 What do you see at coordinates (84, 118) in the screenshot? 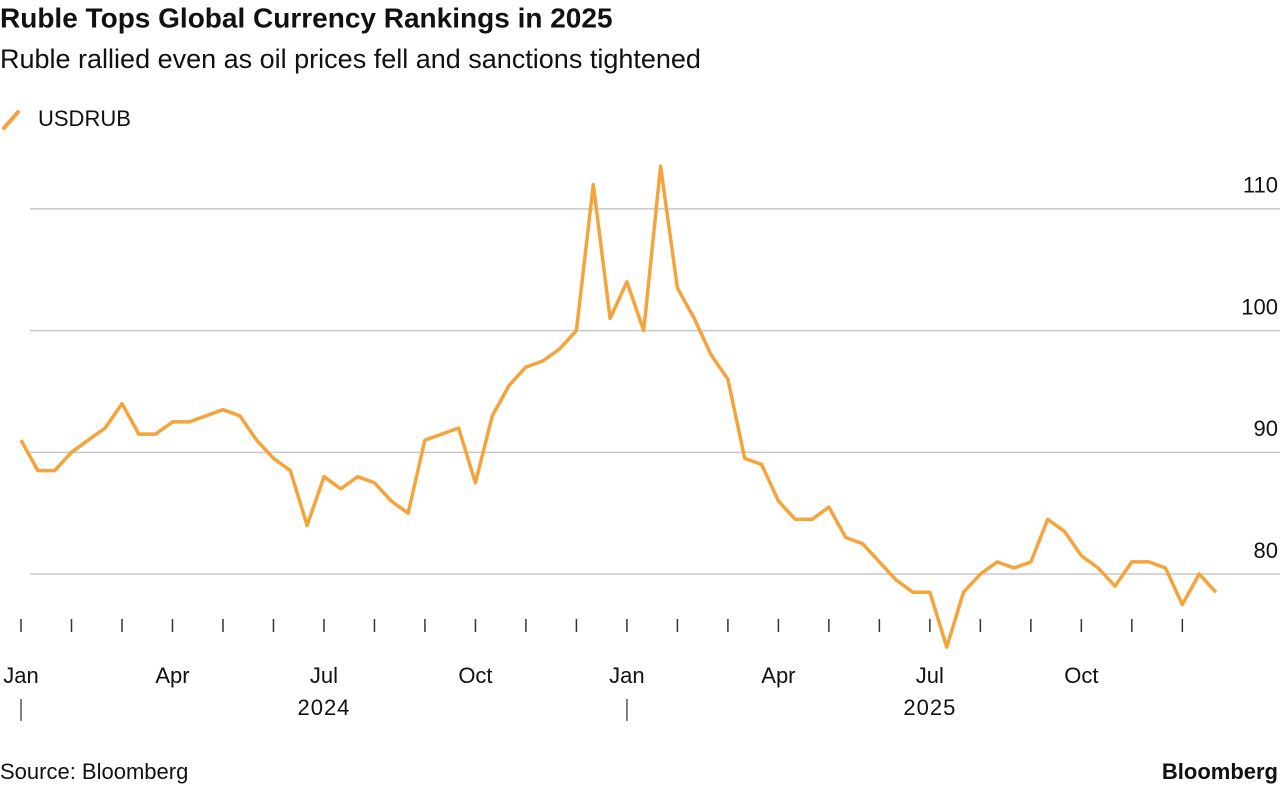
I see `legend-label: USDRUB` at bounding box center [84, 118].